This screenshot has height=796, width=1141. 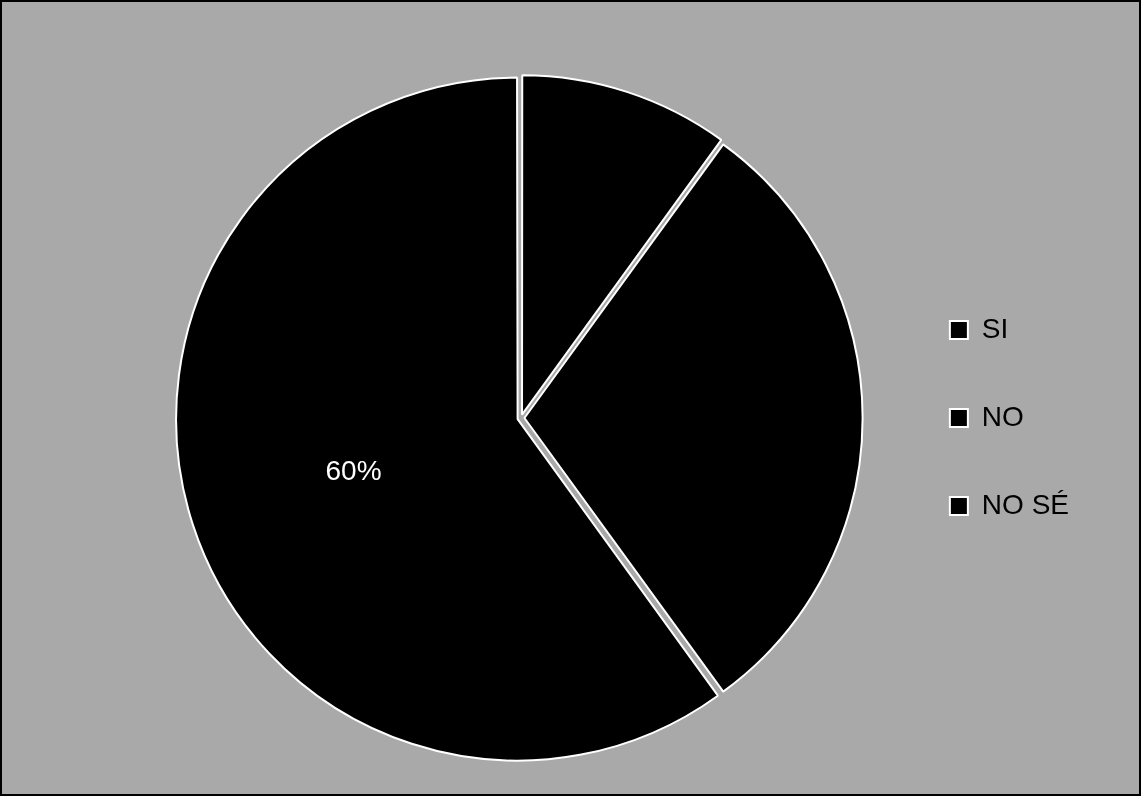 I want to click on legend-label: NO SÉ, so click(x=1025, y=504).